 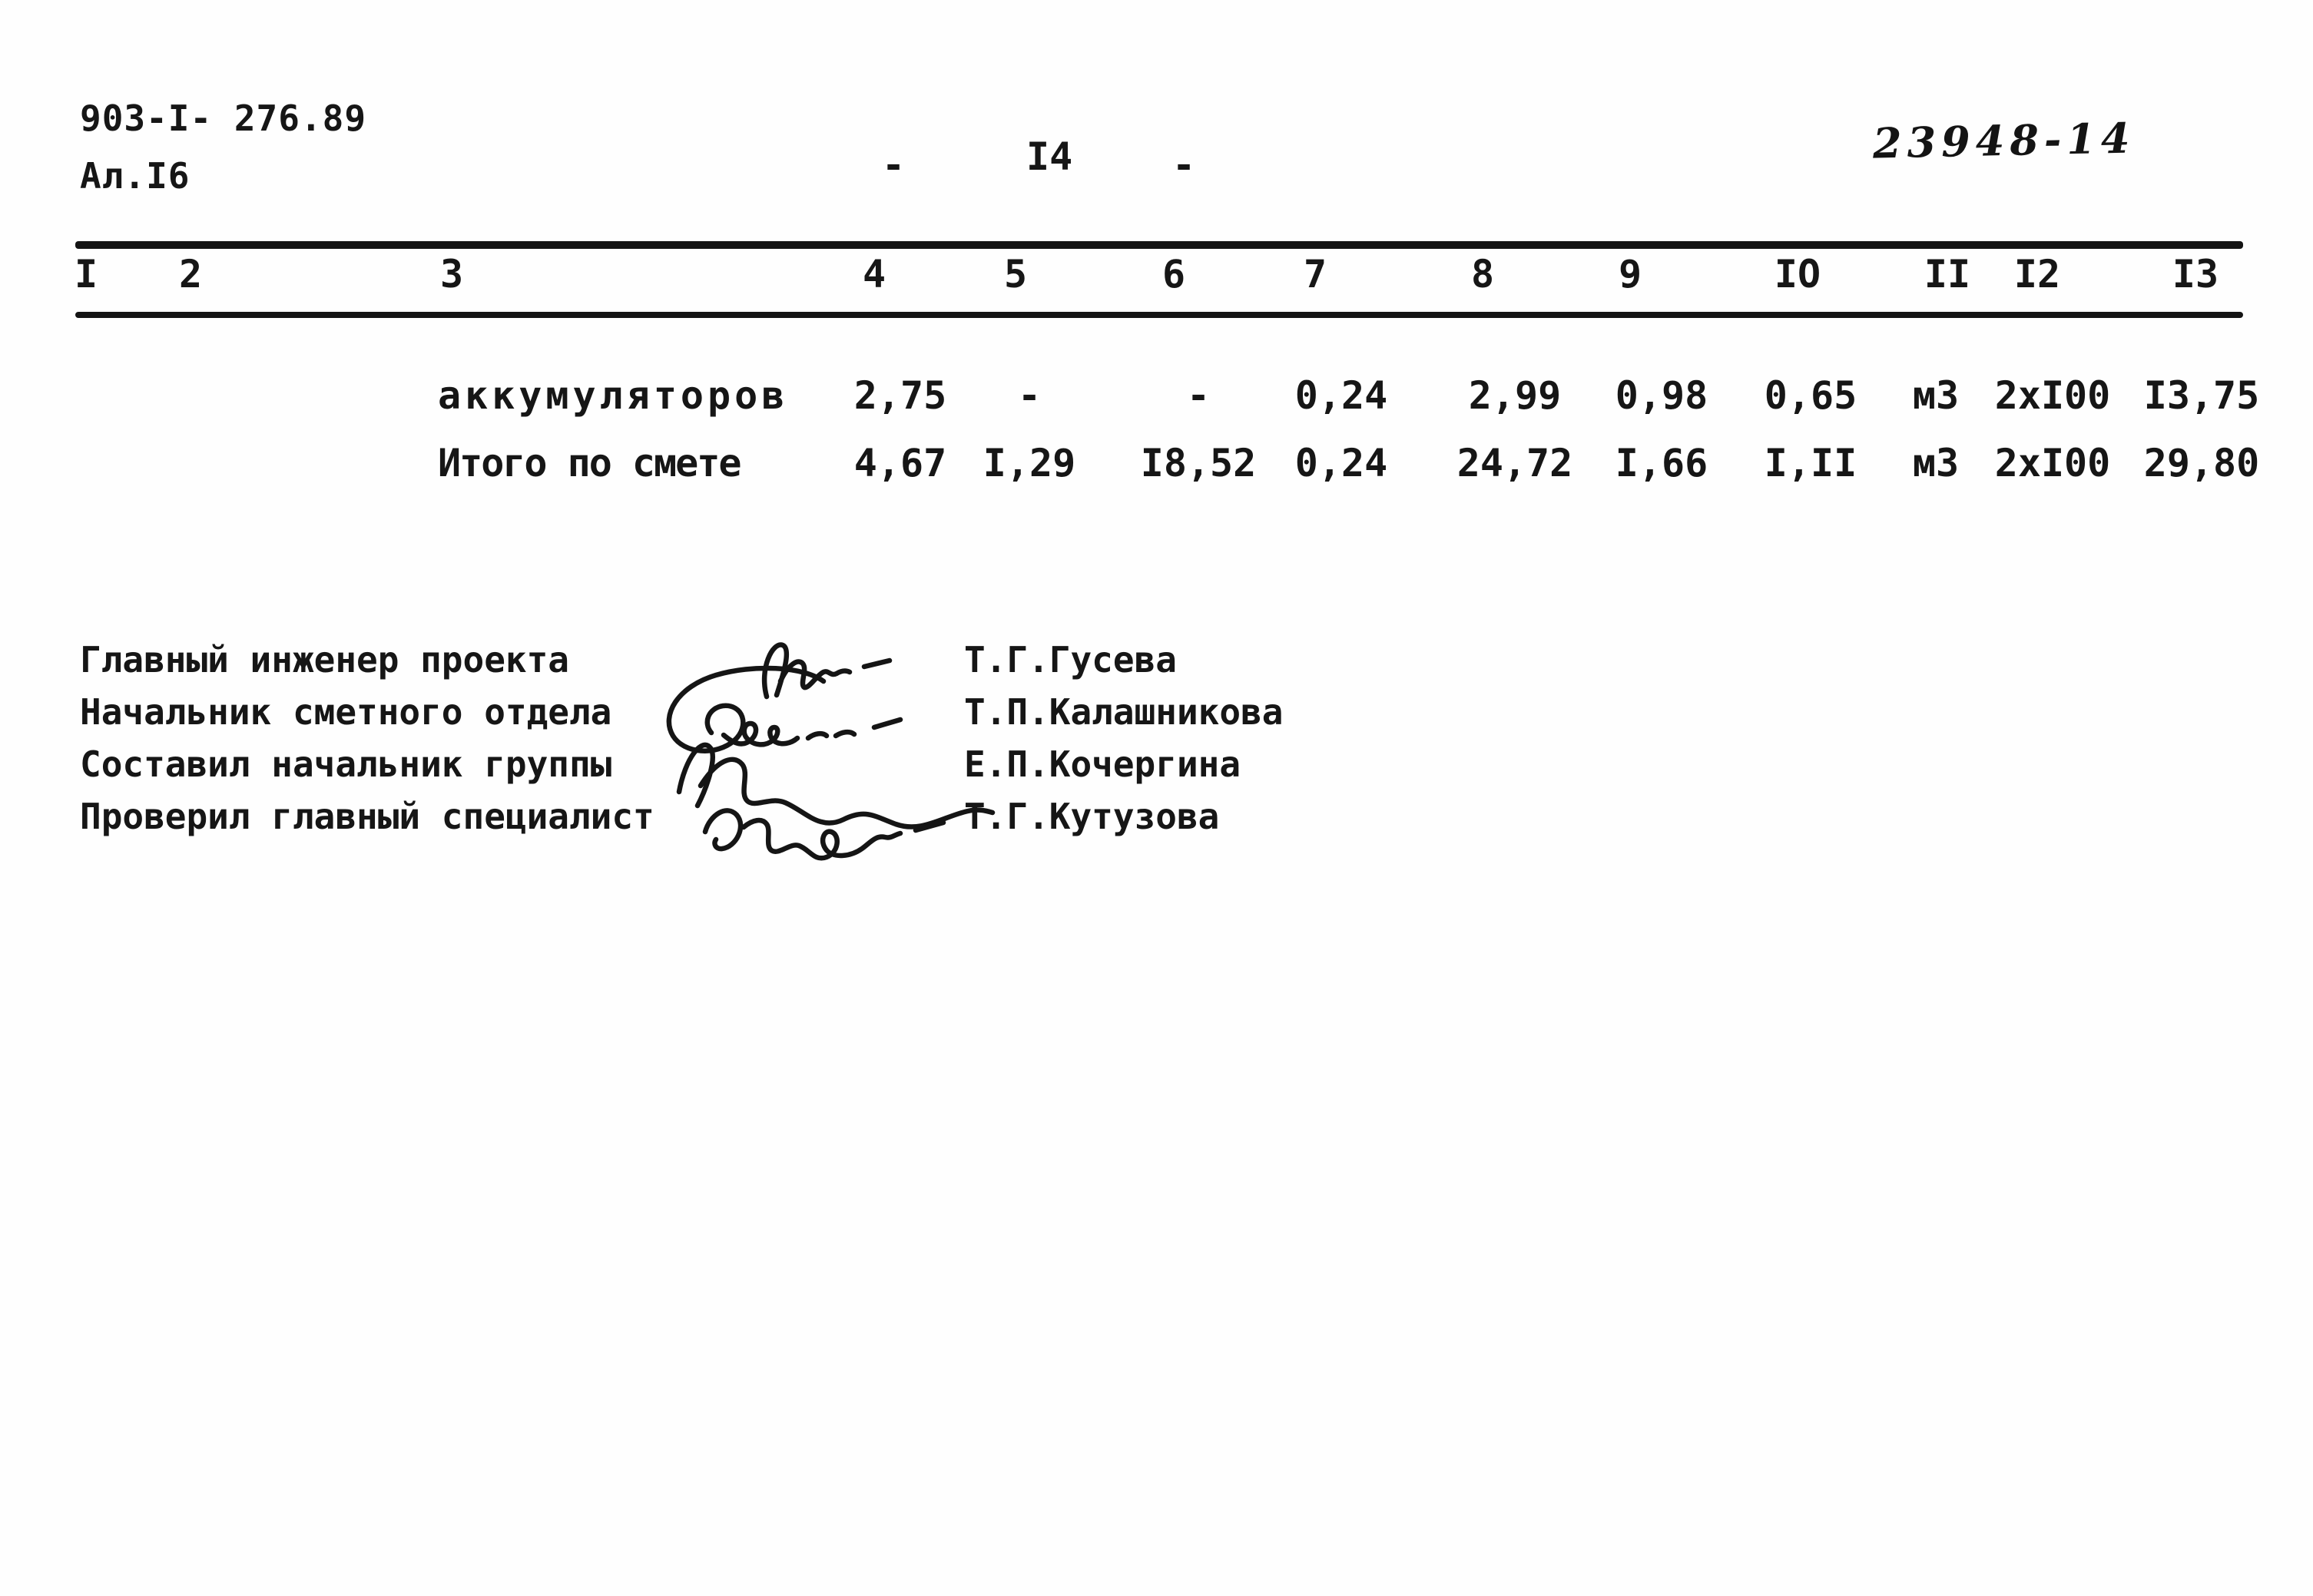 What do you see at coordinates (2004, 140) in the screenshot?
I see `handwritten-stamp: 23948-14` at bounding box center [2004, 140].